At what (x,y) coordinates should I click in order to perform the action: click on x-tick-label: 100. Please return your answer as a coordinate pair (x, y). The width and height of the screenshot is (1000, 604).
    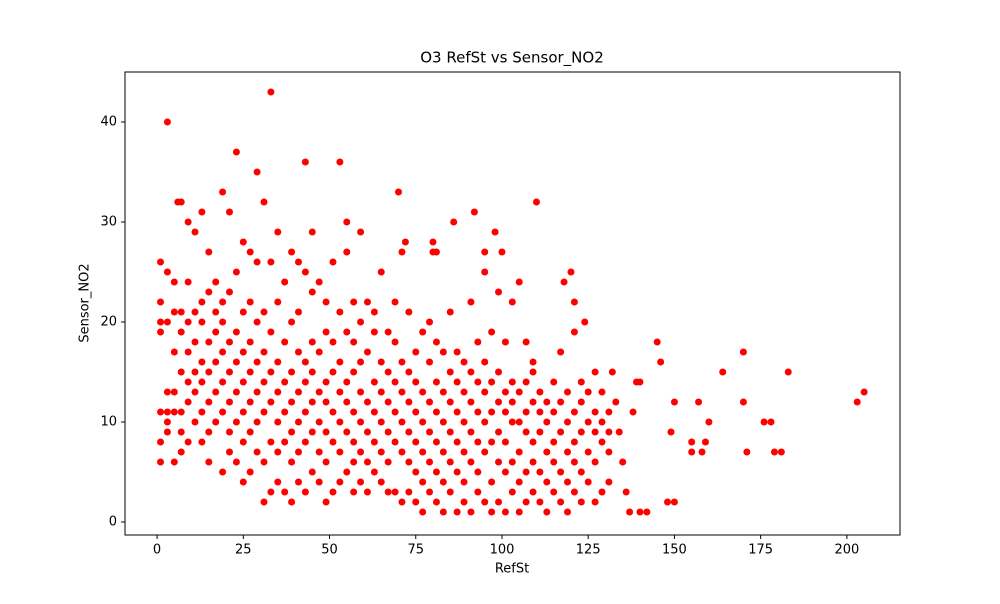
    Looking at the image, I should click on (502, 550).